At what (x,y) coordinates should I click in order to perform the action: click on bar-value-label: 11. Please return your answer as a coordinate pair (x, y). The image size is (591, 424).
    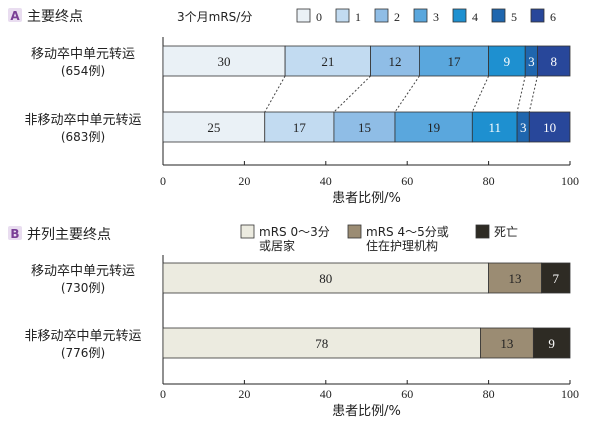
    Looking at the image, I should click on (494, 127).